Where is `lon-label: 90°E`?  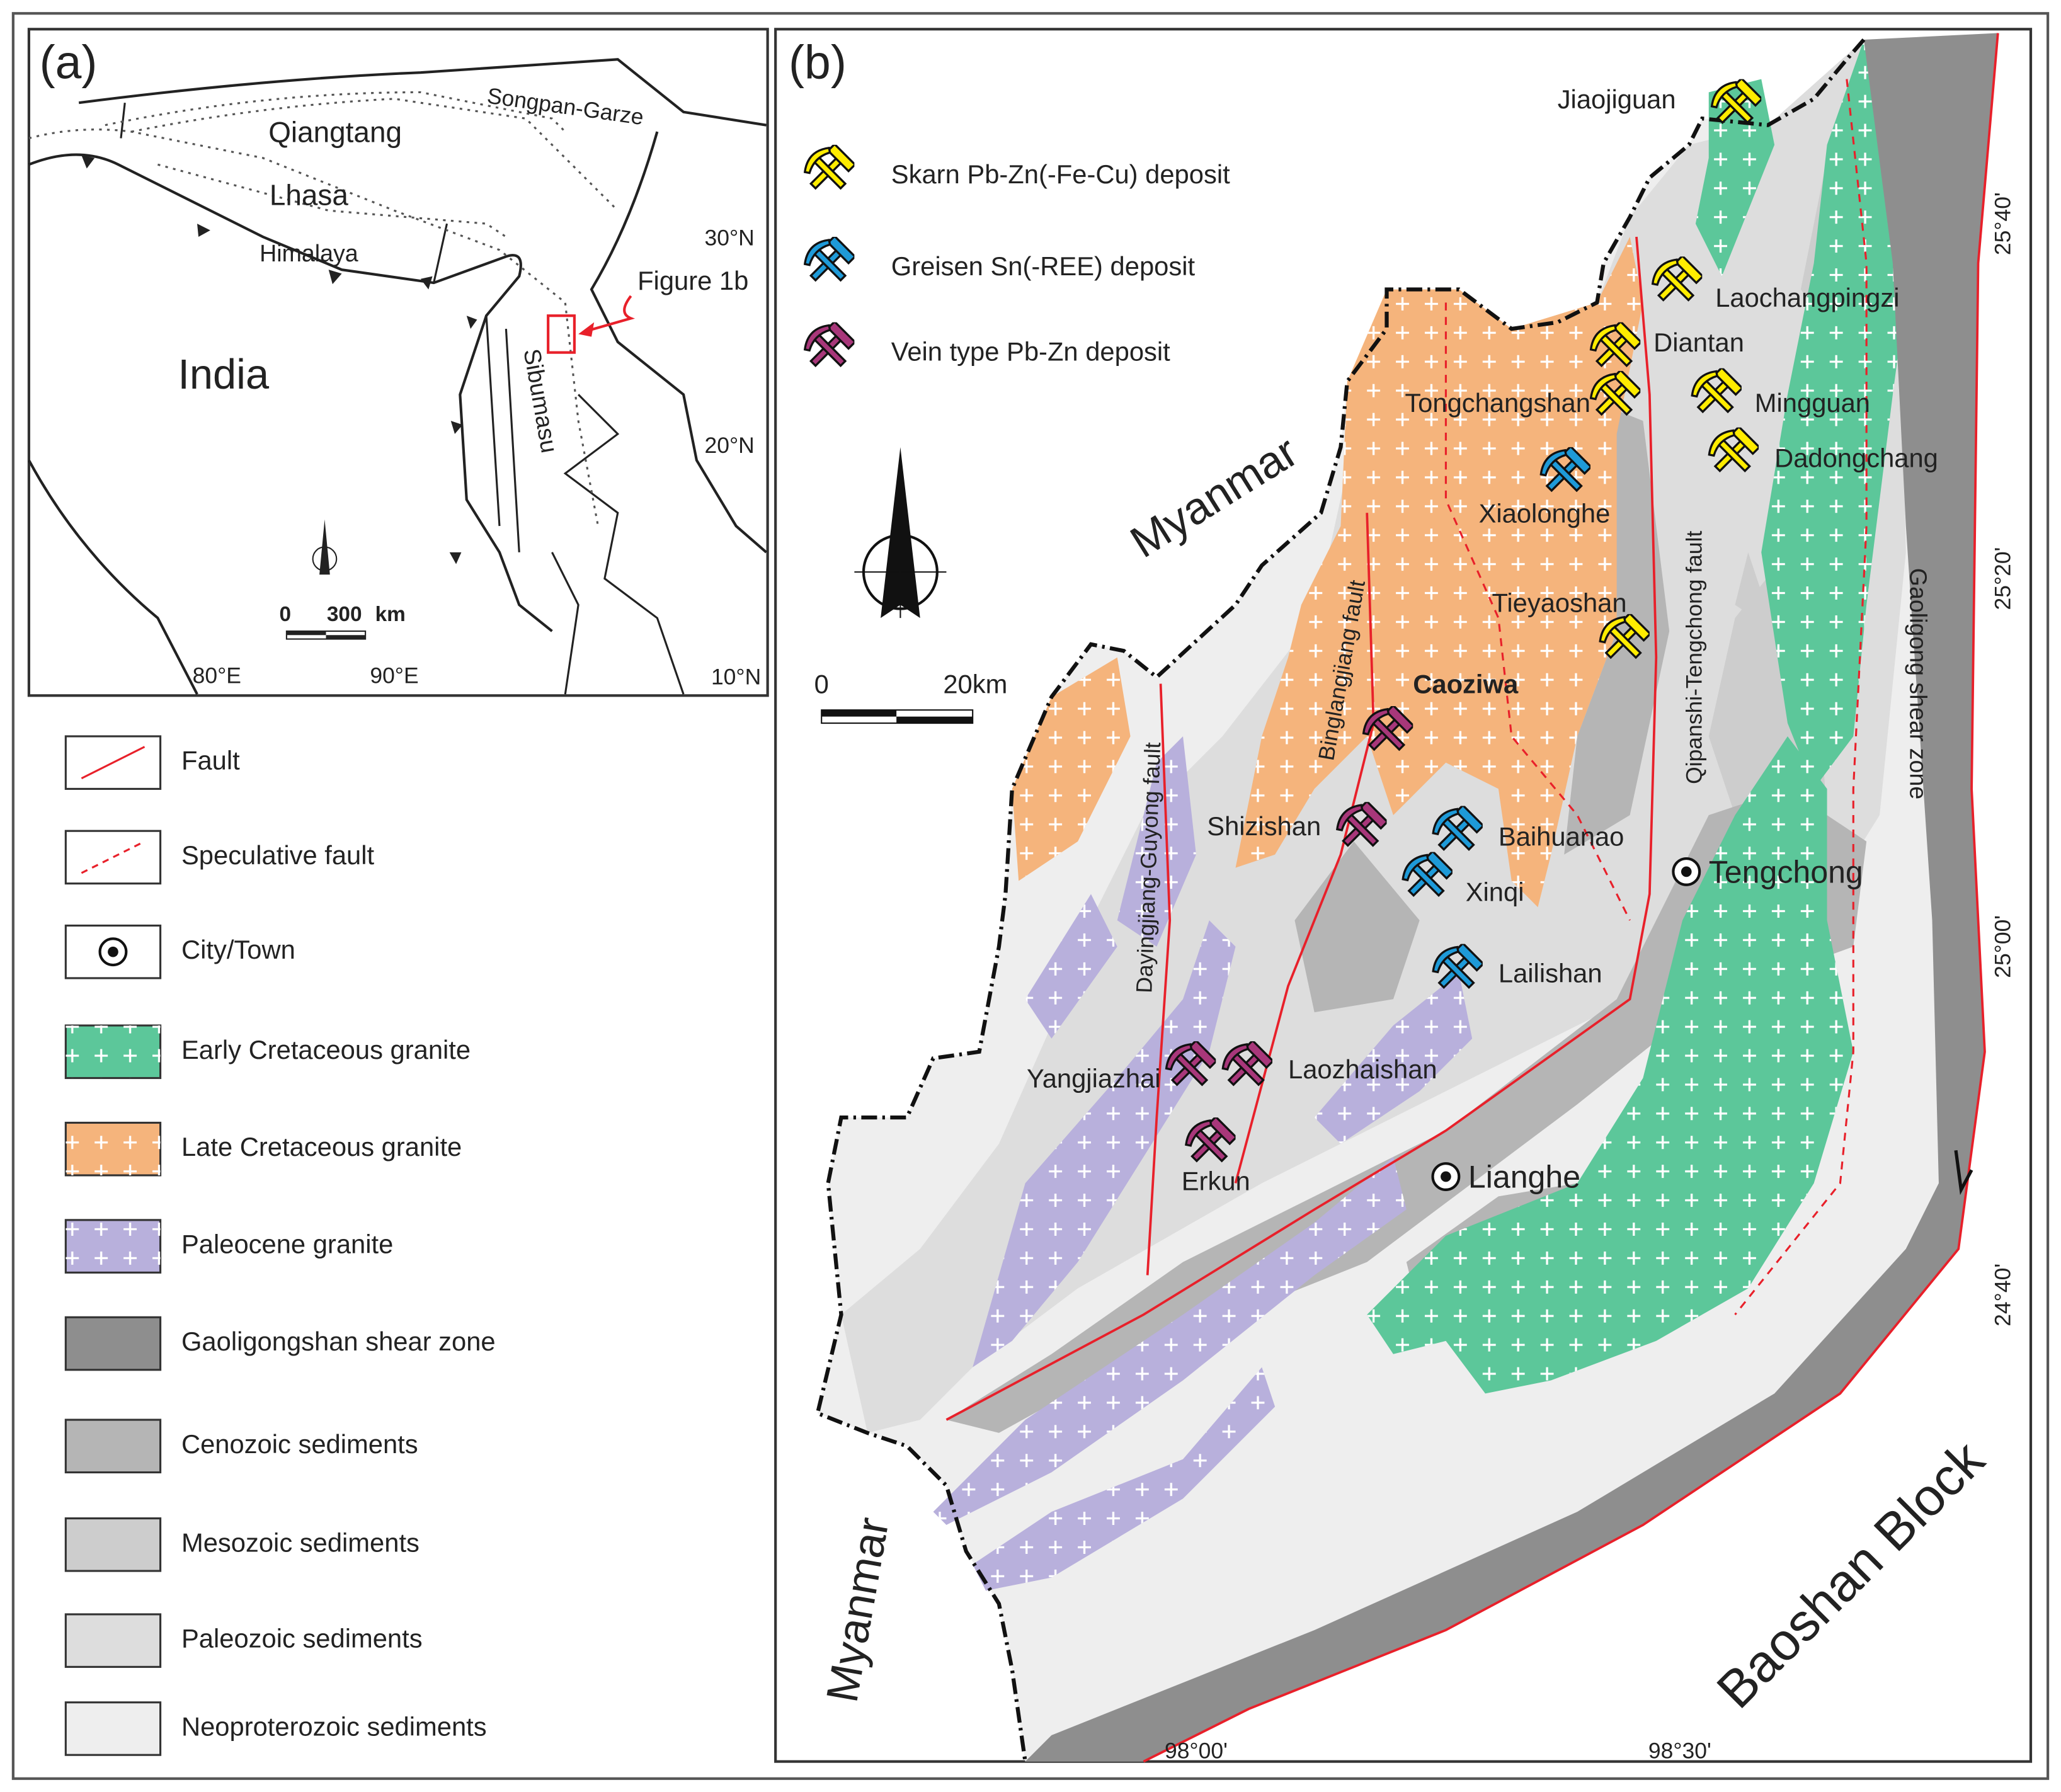
lon-label: 90°E is located at coordinates (394, 675).